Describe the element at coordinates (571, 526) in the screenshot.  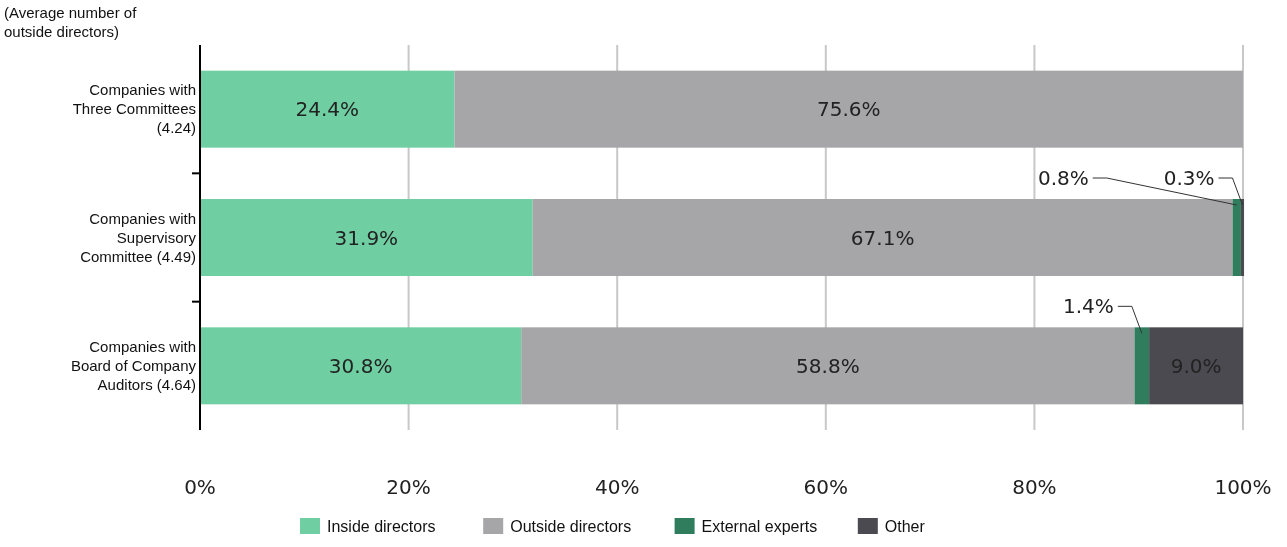
I see `legend-label: Outside directors` at that location.